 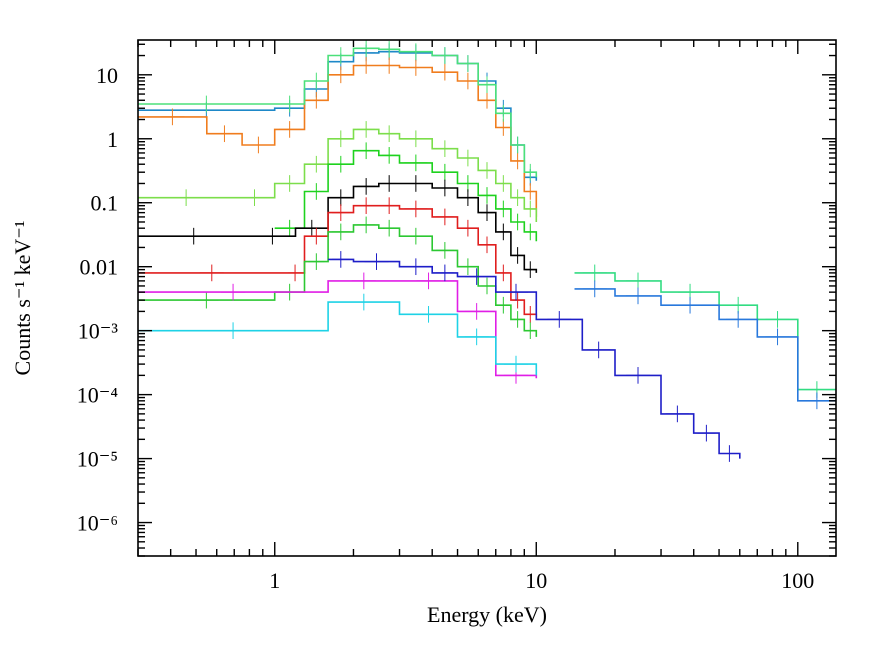 What do you see at coordinates (107, 75) in the screenshot?
I see `y-tick-label: 10` at bounding box center [107, 75].